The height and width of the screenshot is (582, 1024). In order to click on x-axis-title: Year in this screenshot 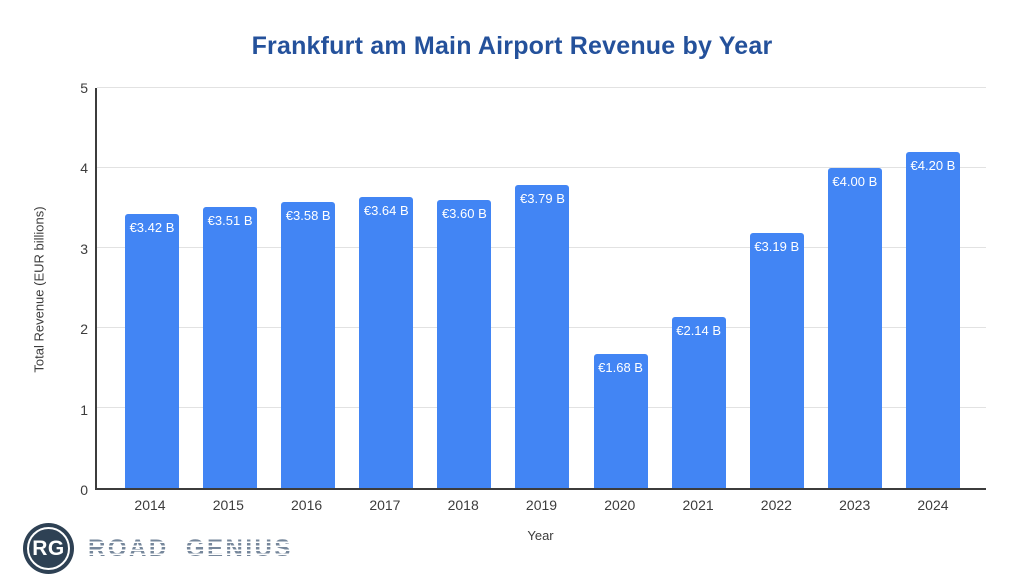, I will do `click(540, 535)`.